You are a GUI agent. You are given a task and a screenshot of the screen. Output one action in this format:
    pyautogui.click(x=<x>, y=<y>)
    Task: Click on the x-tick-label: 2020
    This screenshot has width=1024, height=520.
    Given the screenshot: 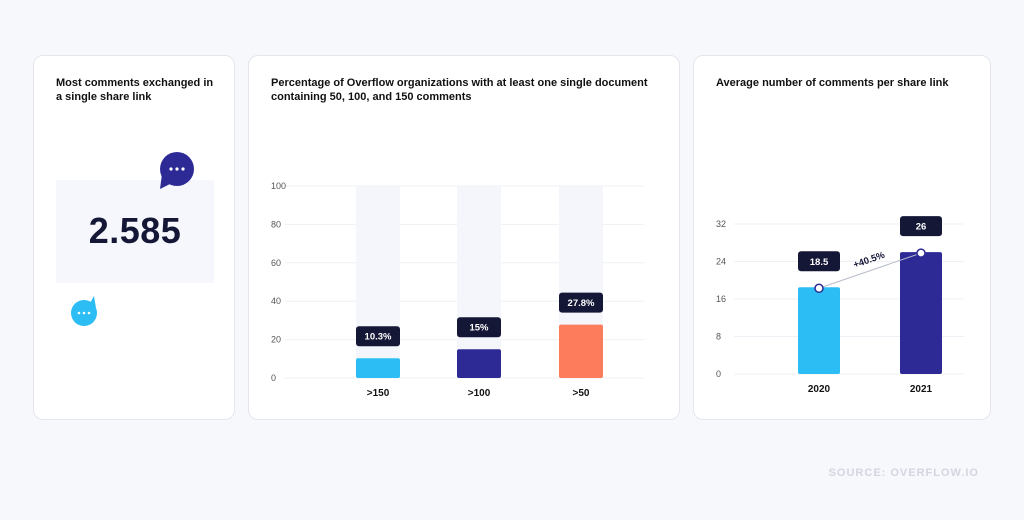 What is the action you would take?
    pyautogui.click(x=819, y=389)
    